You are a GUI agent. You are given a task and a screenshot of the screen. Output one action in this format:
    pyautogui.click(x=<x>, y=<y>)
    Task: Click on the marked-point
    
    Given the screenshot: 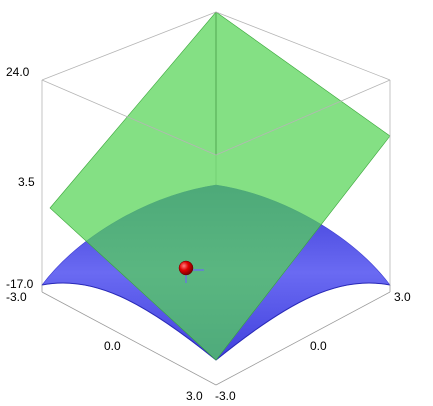 What is the action you would take?
    pyautogui.click(x=186, y=268)
    